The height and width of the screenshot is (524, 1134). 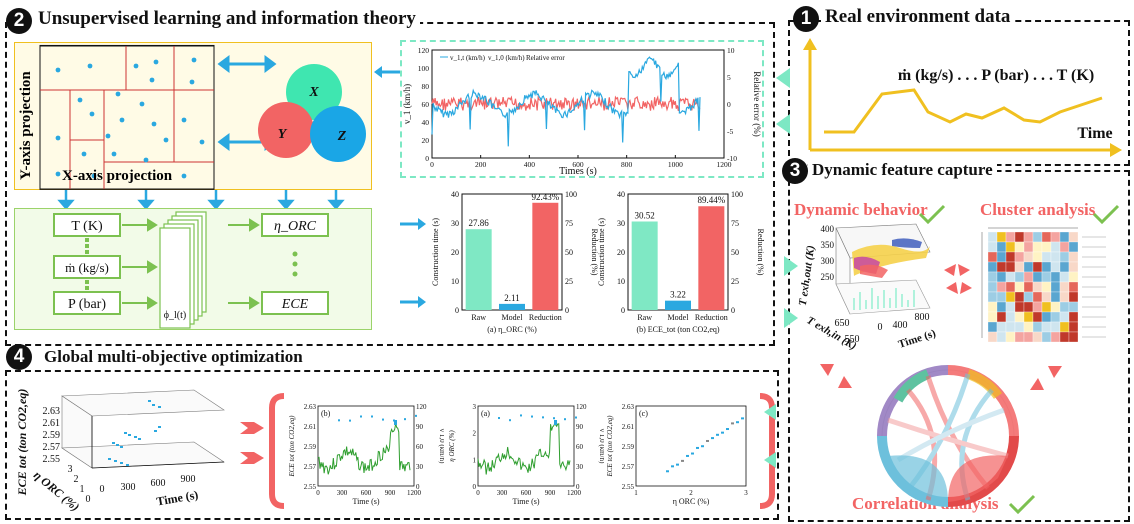 What do you see at coordinates (426, 140) in the screenshot?
I see `ts-ytick-left: 20` at bounding box center [426, 140].